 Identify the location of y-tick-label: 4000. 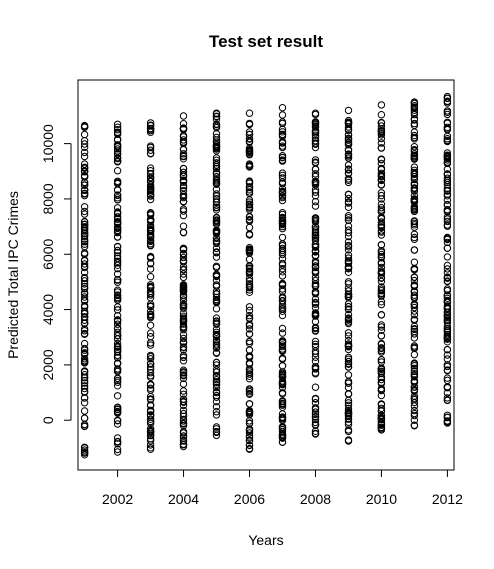
(48, 309).